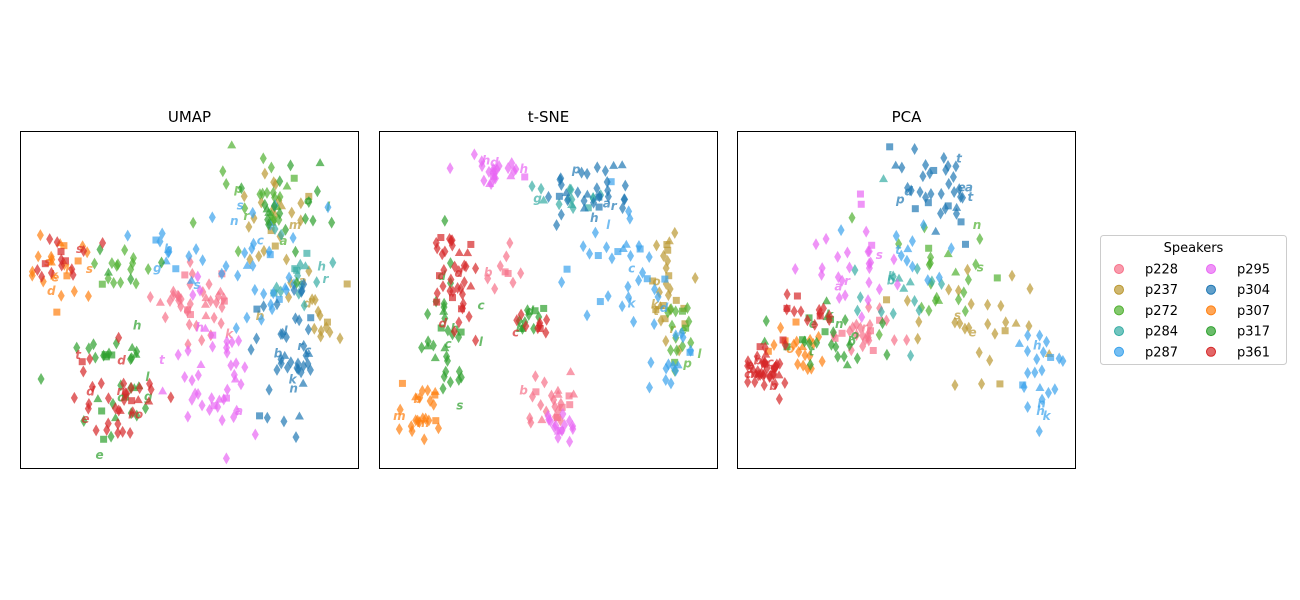  What do you see at coordinates (631, 269) in the screenshot?
I see `point-letter-p287: c` at bounding box center [631, 269].